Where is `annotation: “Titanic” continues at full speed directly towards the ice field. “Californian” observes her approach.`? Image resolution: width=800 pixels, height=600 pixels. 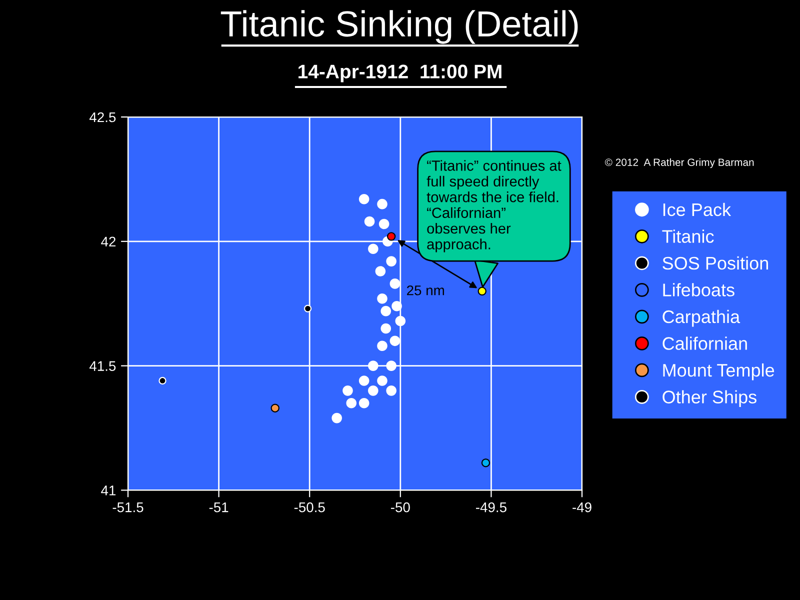
annotation: “Titanic” continues at full speed directly towards the ice field. “Californian” observes her approach. is located at coordinates (494, 206).